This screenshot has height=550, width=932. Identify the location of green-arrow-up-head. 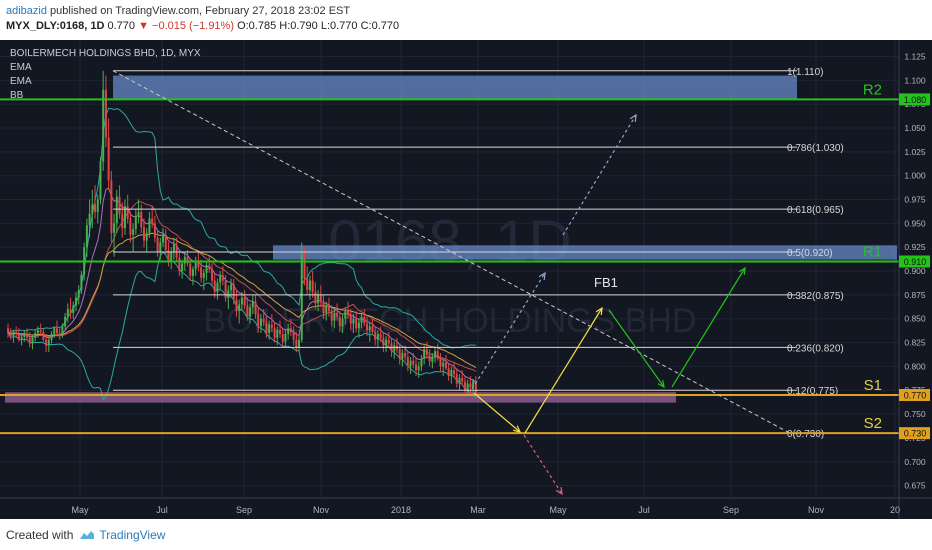
(742, 271).